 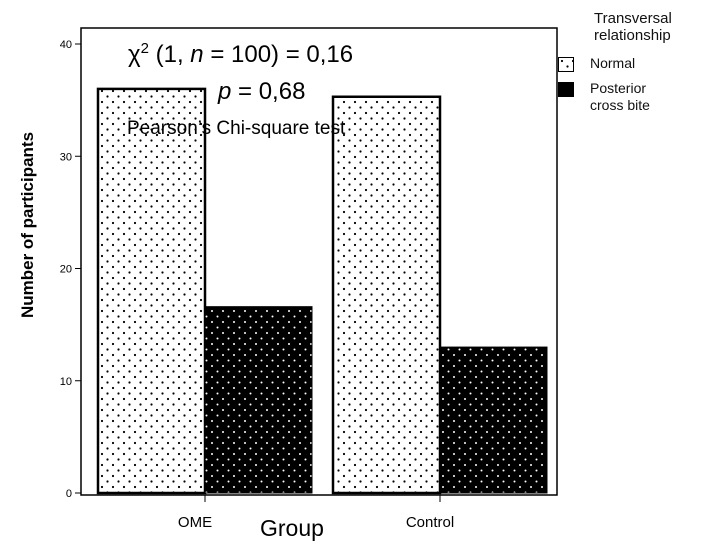 What do you see at coordinates (69, 494) in the screenshot?
I see `y-tick-label: 0` at bounding box center [69, 494].